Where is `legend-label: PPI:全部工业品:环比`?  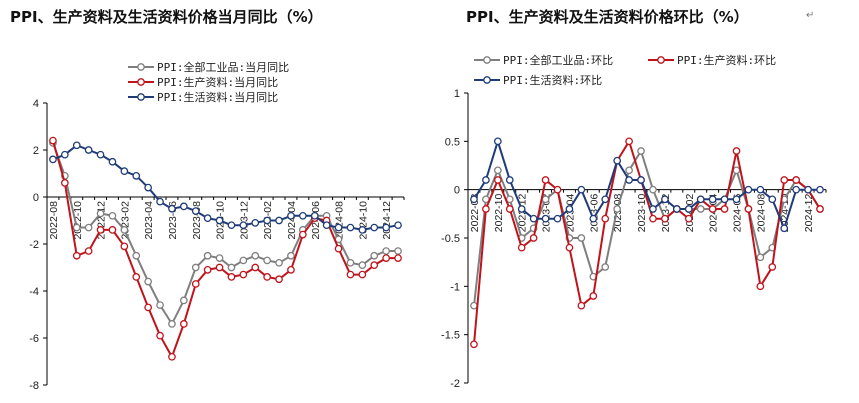
legend-label: PPI:全部工业品:环比 is located at coordinates (558, 60).